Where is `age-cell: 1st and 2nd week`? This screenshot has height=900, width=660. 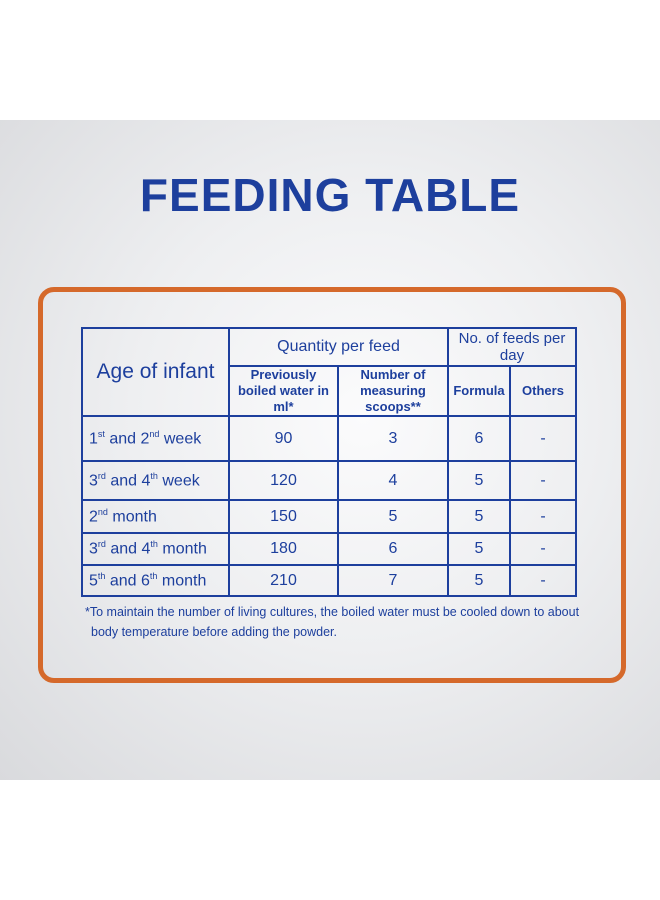
age-cell: 1st and 2nd week is located at coordinates (155, 438).